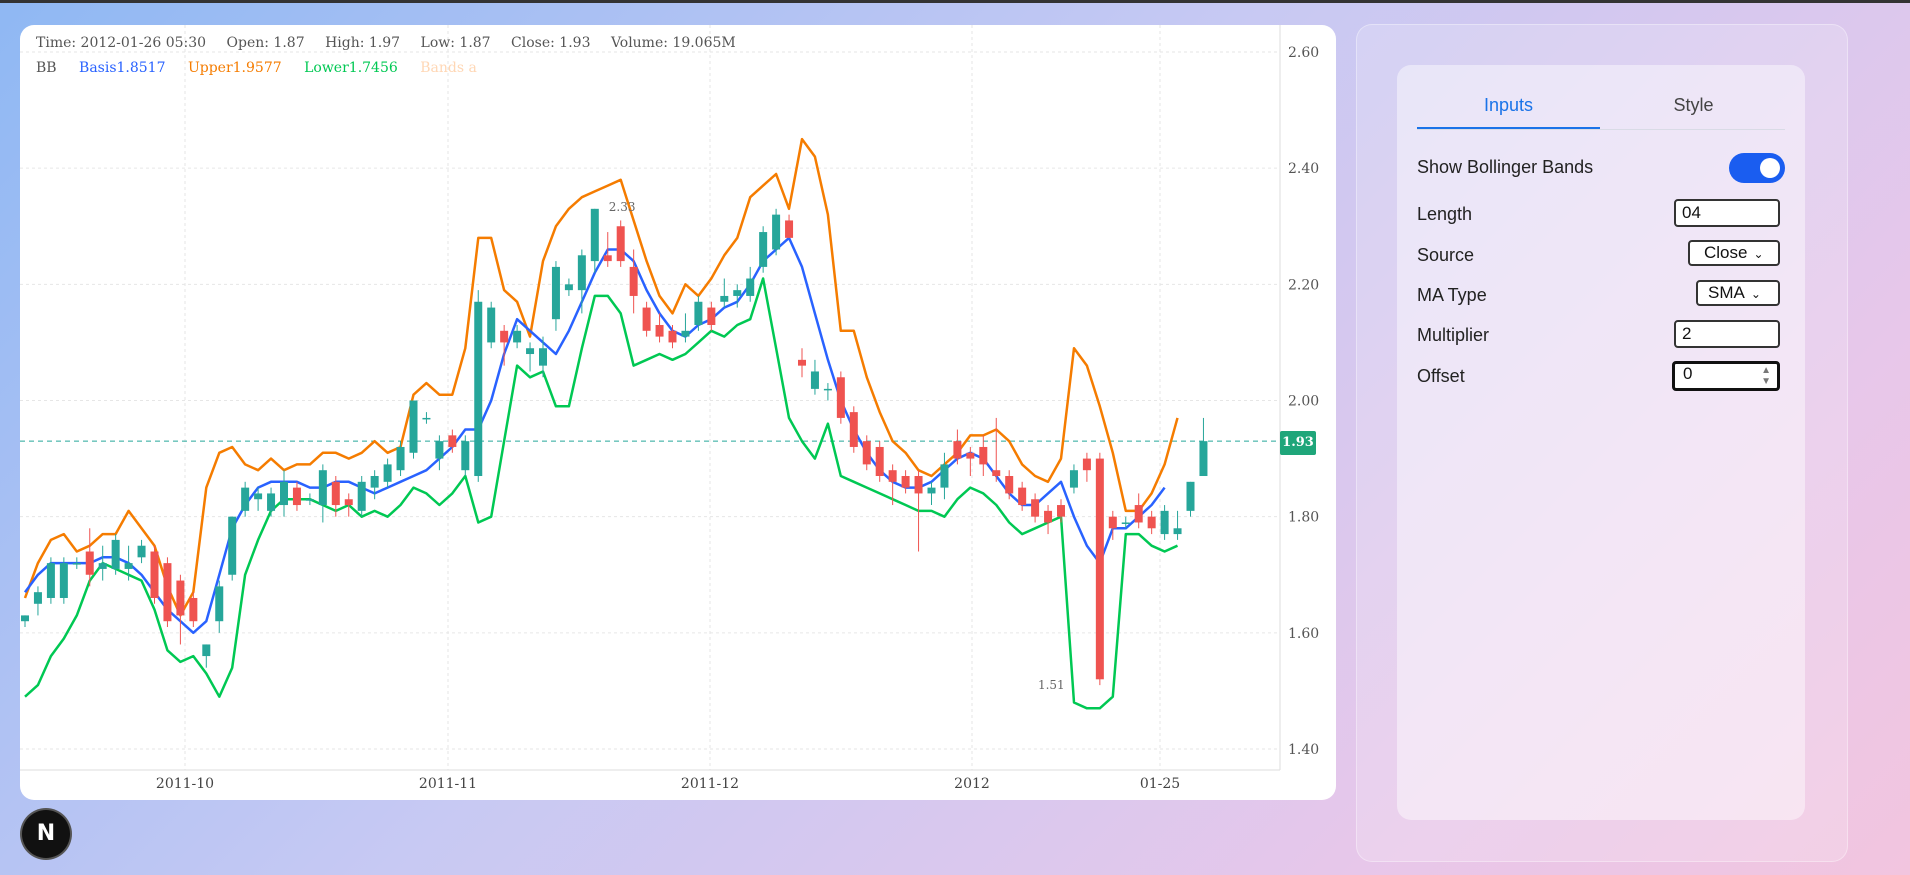 Image resolution: width=1910 pixels, height=875 pixels. Describe the element at coordinates (1303, 53) in the screenshot. I see `y-tick-label: 2.60` at that location.